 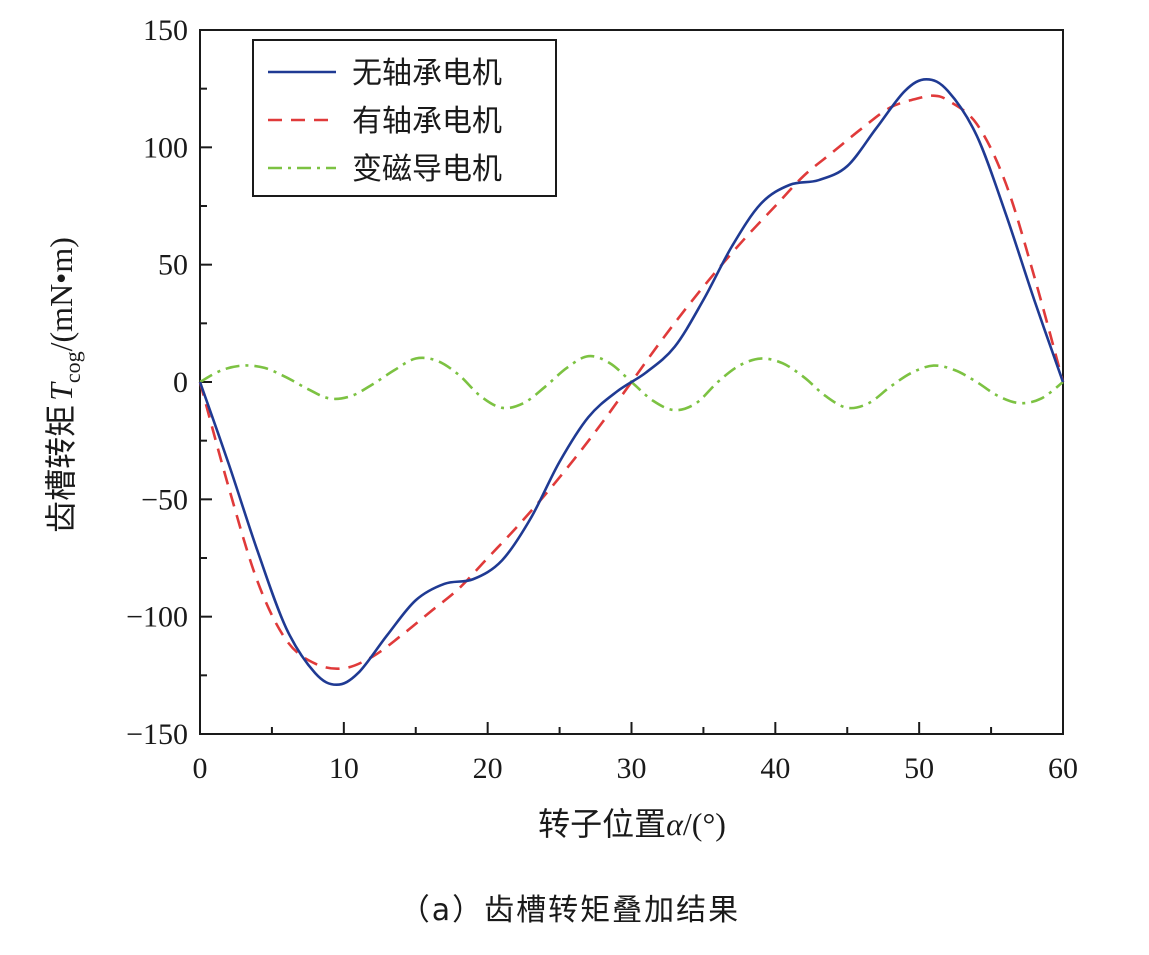 I want to click on x-axis-title-prefix: 转子位置, so click(x=602, y=824).